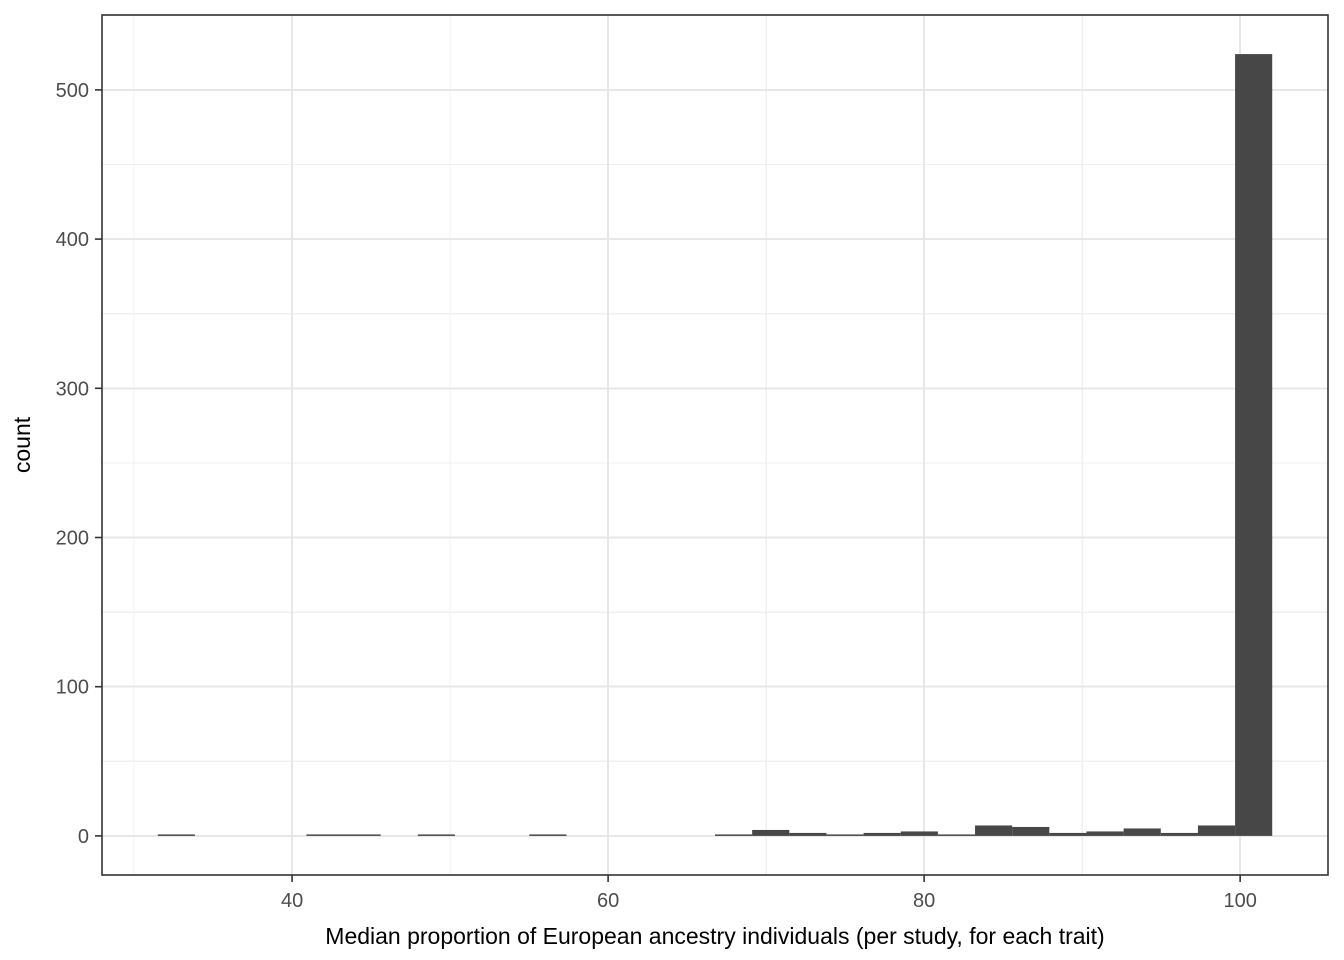 Image resolution: width=1344 pixels, height=960 pixels. Describe the element at coordinates (924, 901) in the screenshot. I see `x-tick-label: 80` at that location.